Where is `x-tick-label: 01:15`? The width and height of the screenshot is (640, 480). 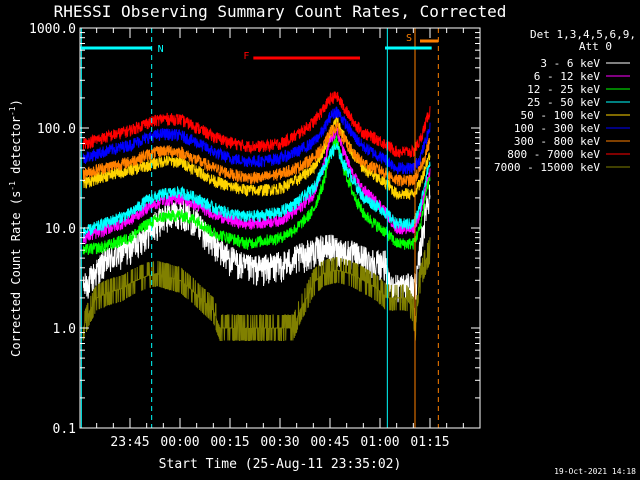
x-tick-label: 01:15 is located at coordinates (429, 442).